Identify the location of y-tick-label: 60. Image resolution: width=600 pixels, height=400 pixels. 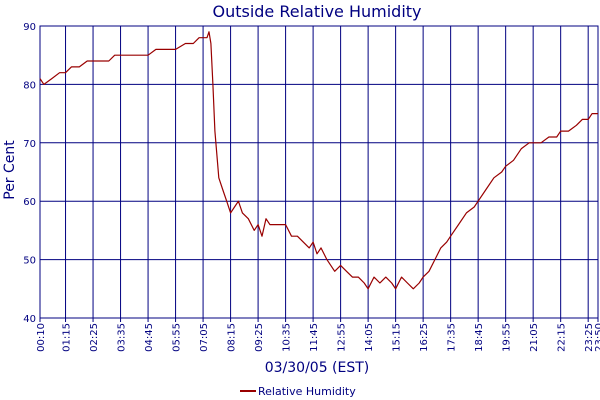
(29, 202).